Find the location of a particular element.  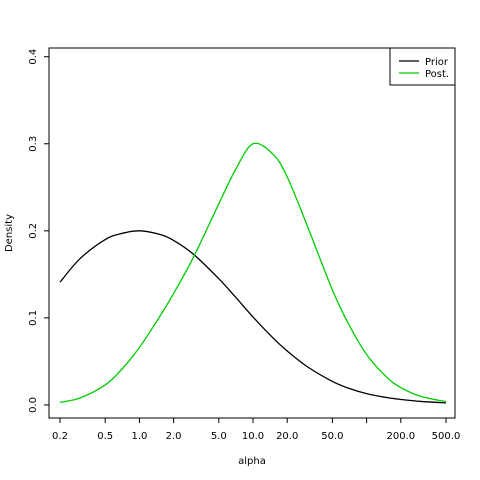

x-tick-label: 0.2 is located at coordinates (60, 436).